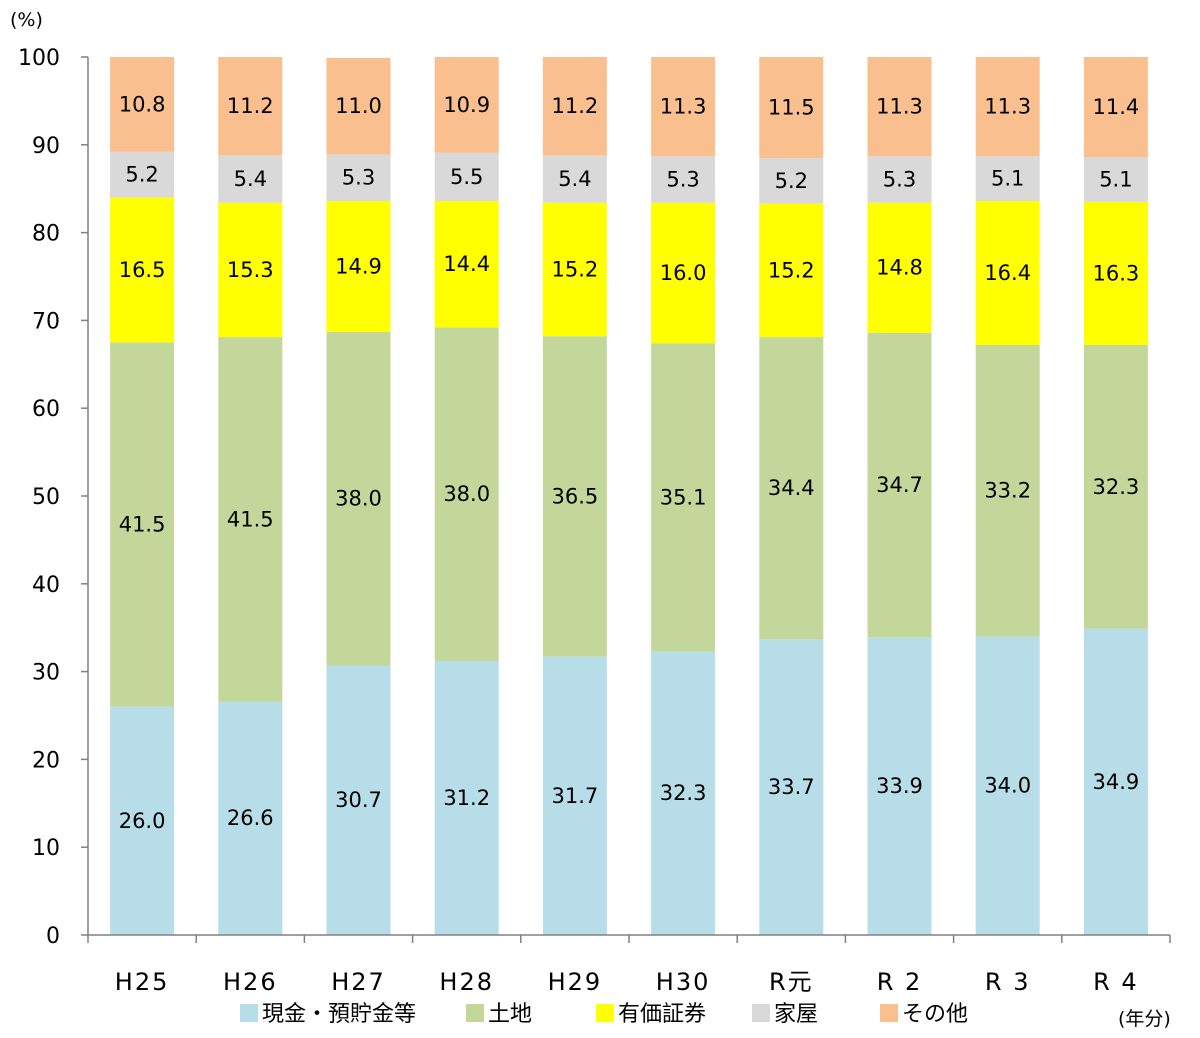  I want to click on y-tick-label: 40, so click(46, 585).